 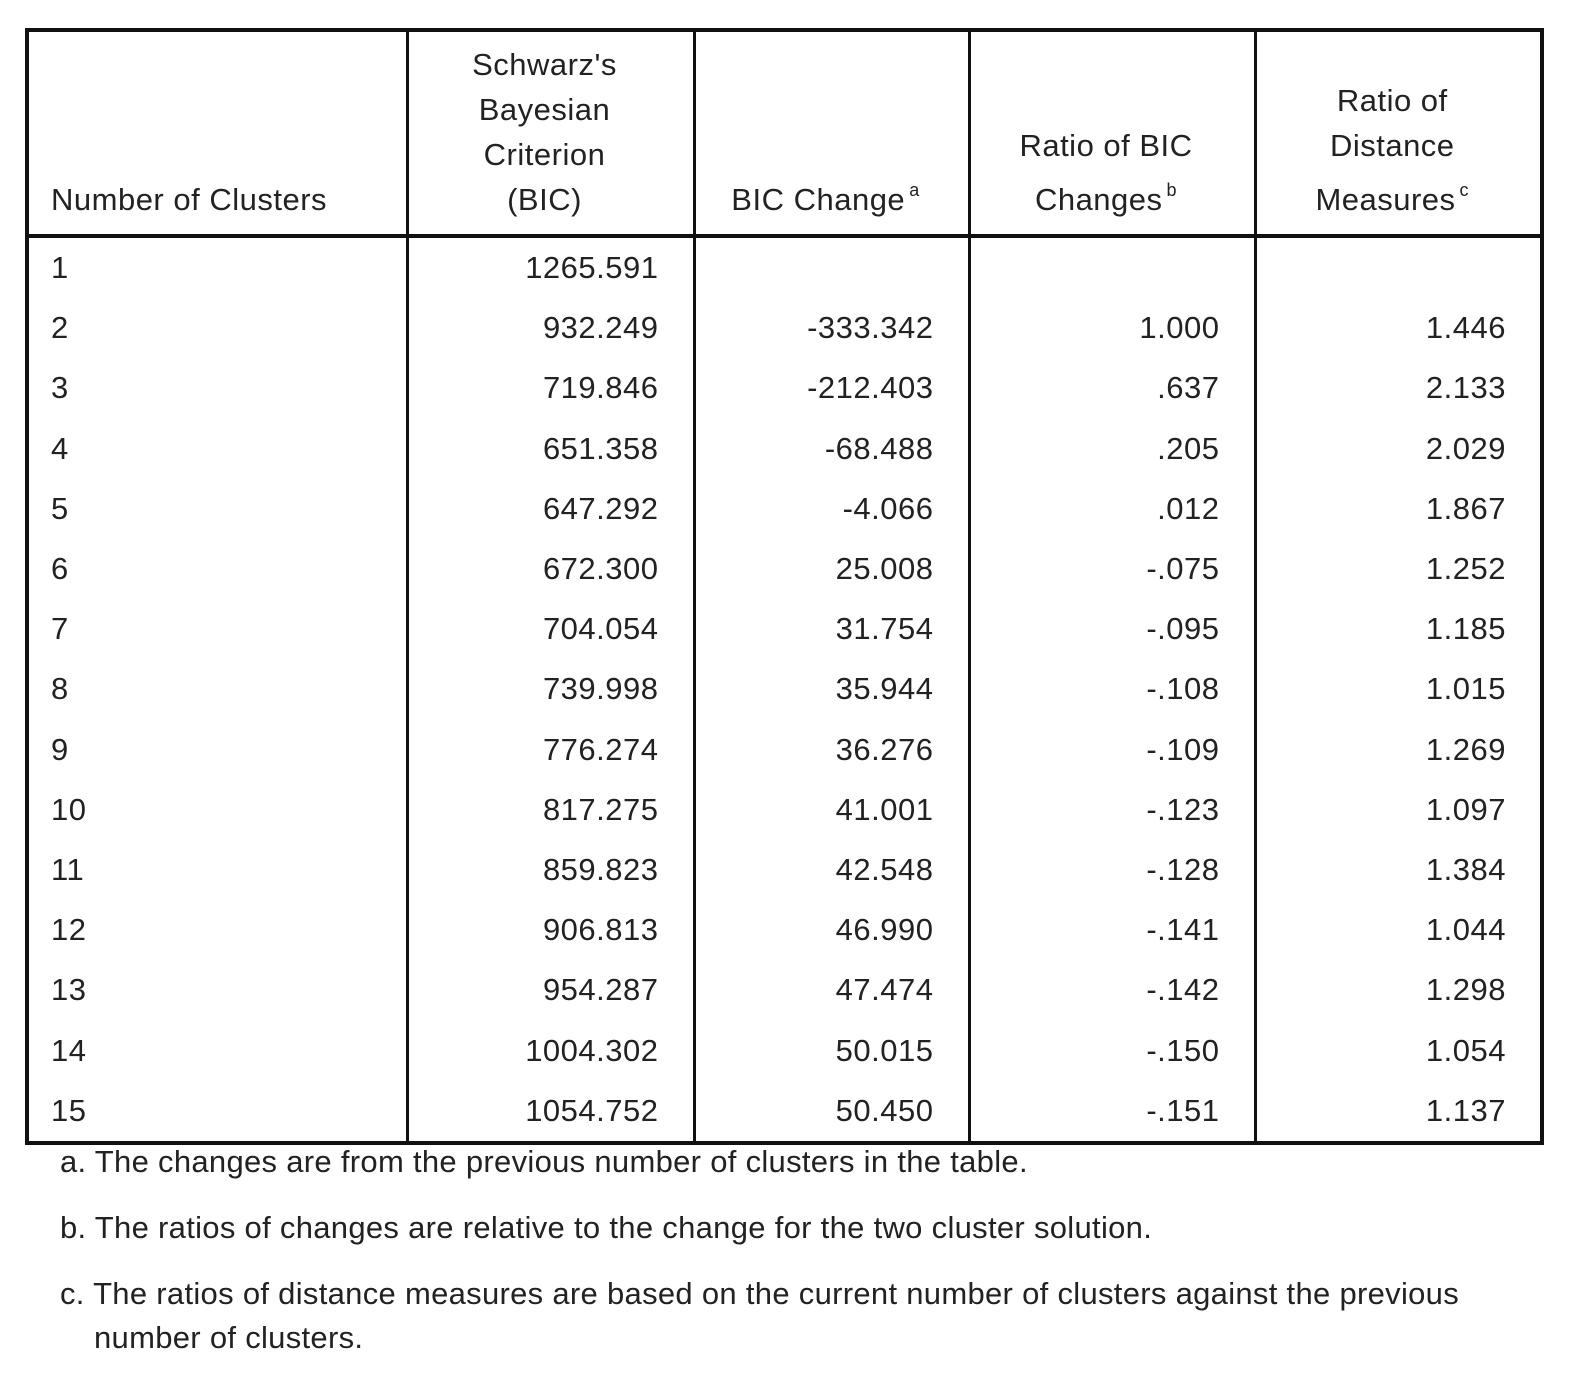 I want to click on cell-value: 1.000, so click(x=1111, y=328).